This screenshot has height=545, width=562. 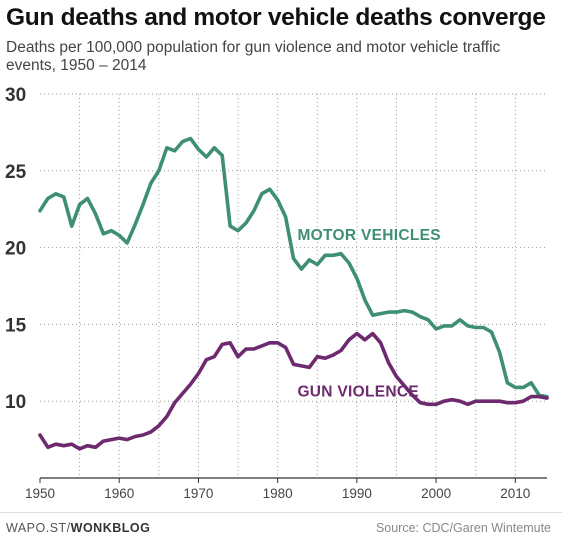 What do you see at coordinates (198, 493) in the screenshot?
I see `x-tick-label: 1970` at bounding box center [198, 493].